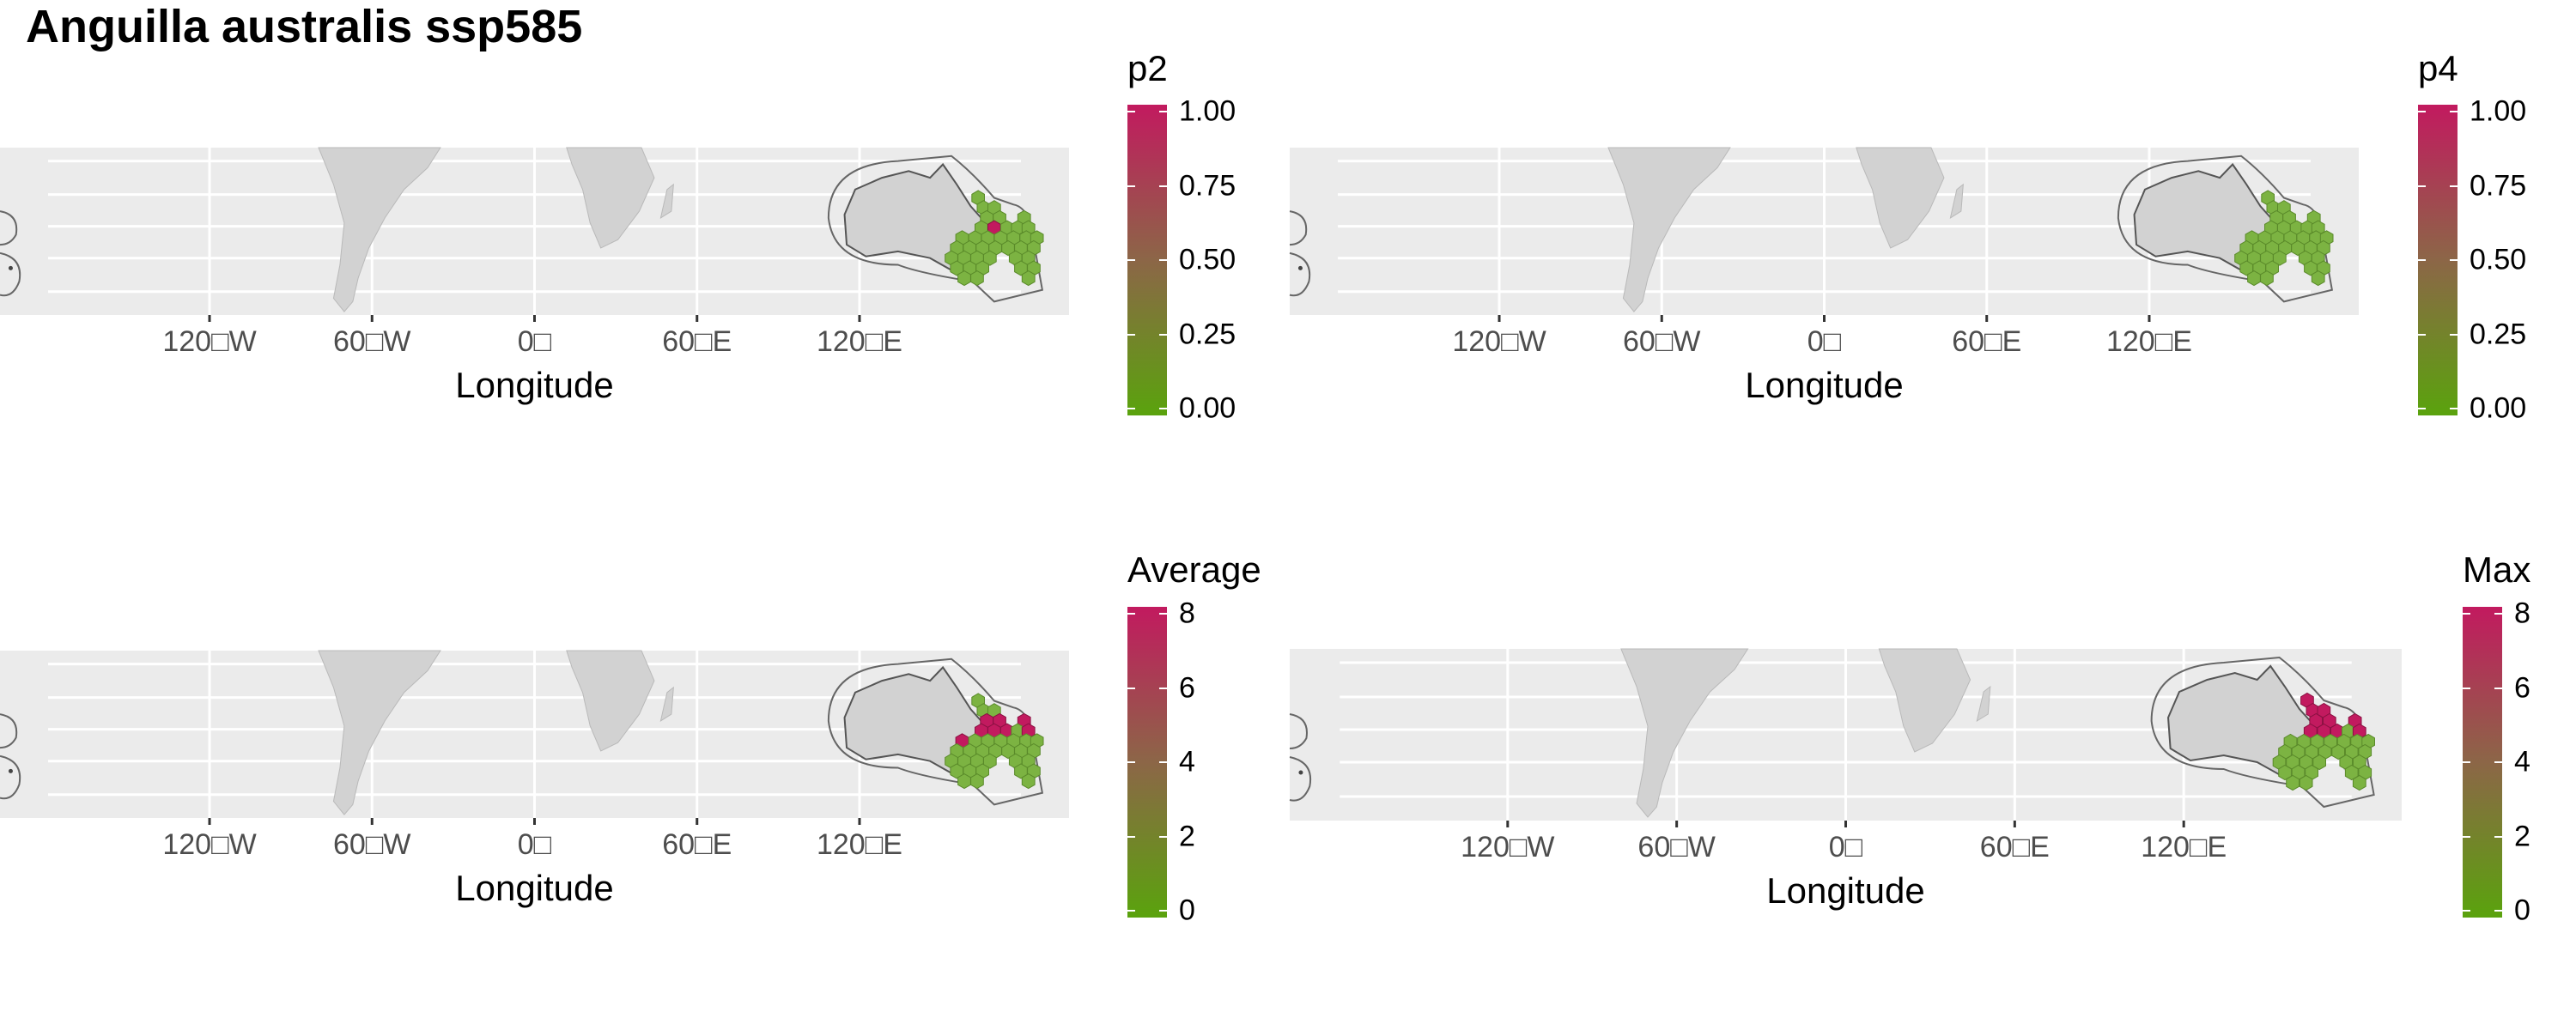 The image size is (2576, 1030). Describe the element at coordinates (304, 26) in the screenshot. I see `page-title: Anguilla australis ssp585` at that location.